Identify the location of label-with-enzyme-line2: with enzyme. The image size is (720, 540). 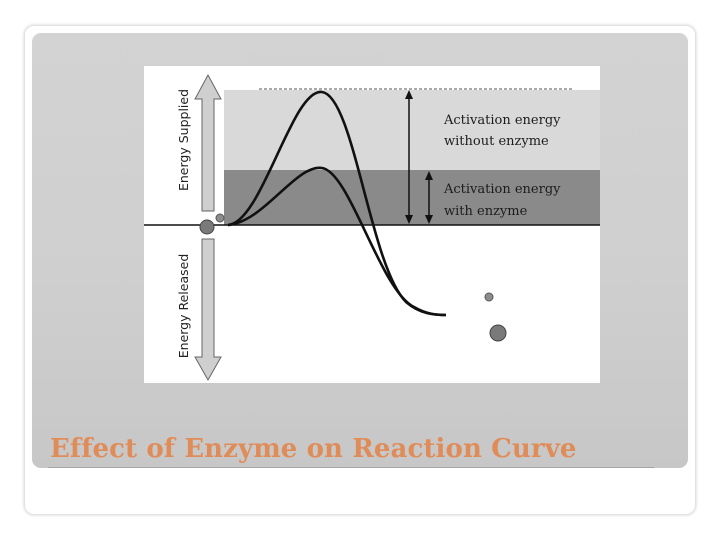
(486, 211).